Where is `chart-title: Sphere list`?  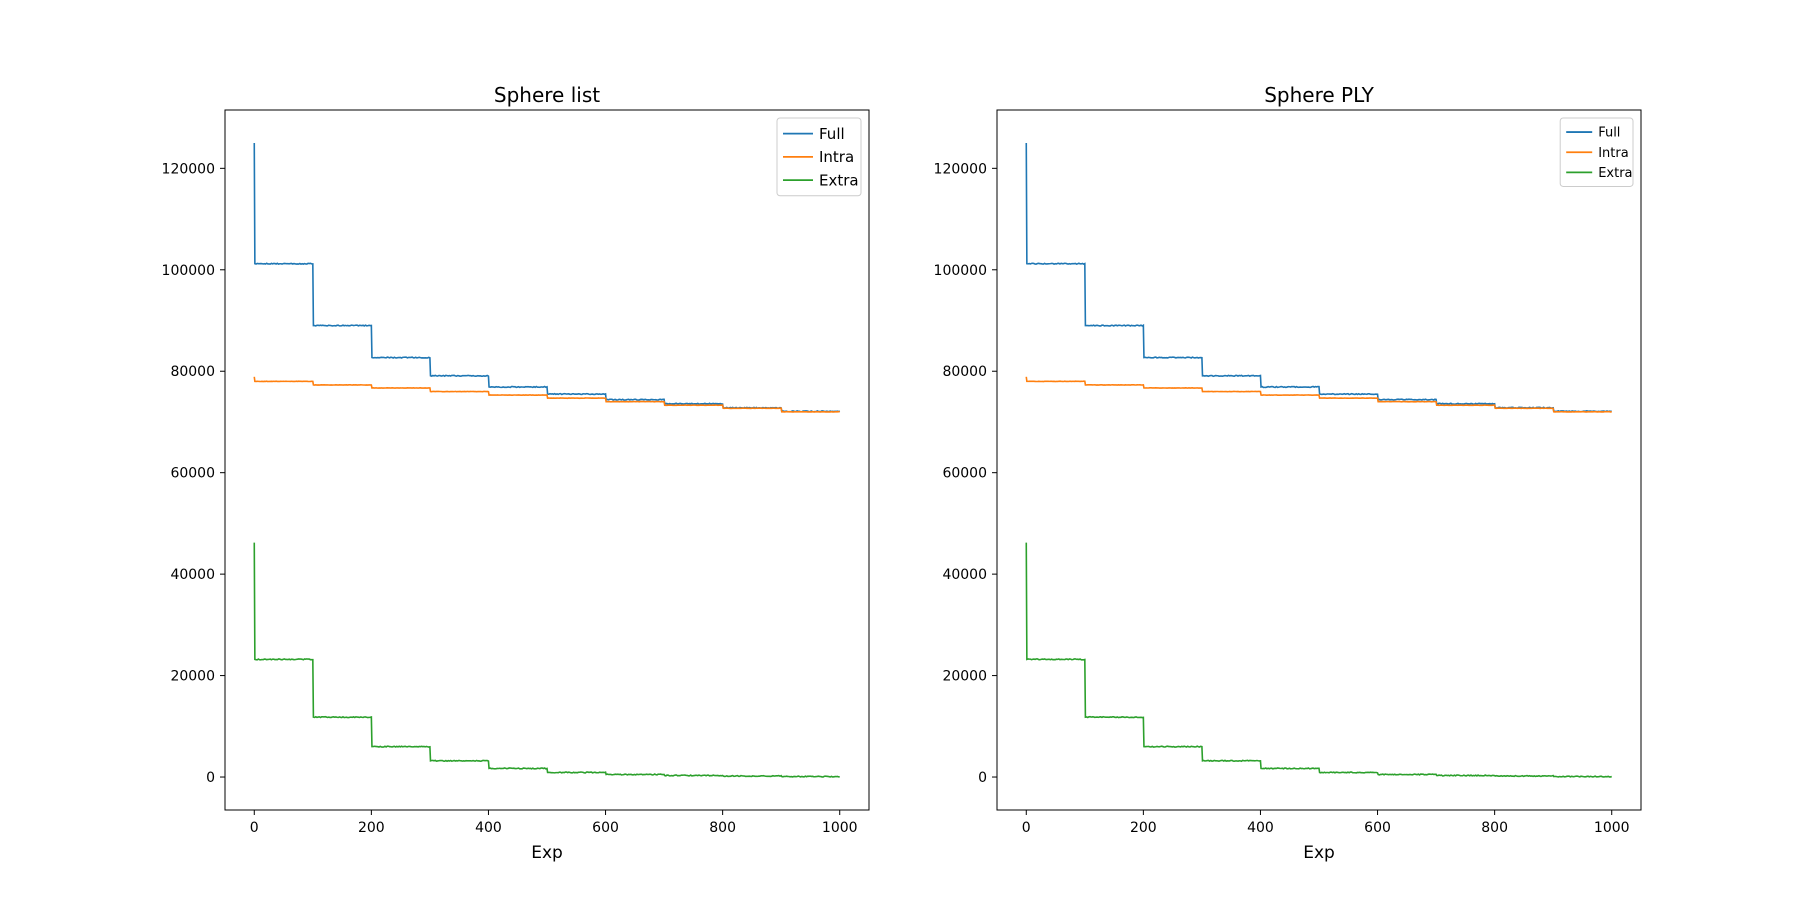 chart-title: Sphere list is located at coordinates (547, 95).